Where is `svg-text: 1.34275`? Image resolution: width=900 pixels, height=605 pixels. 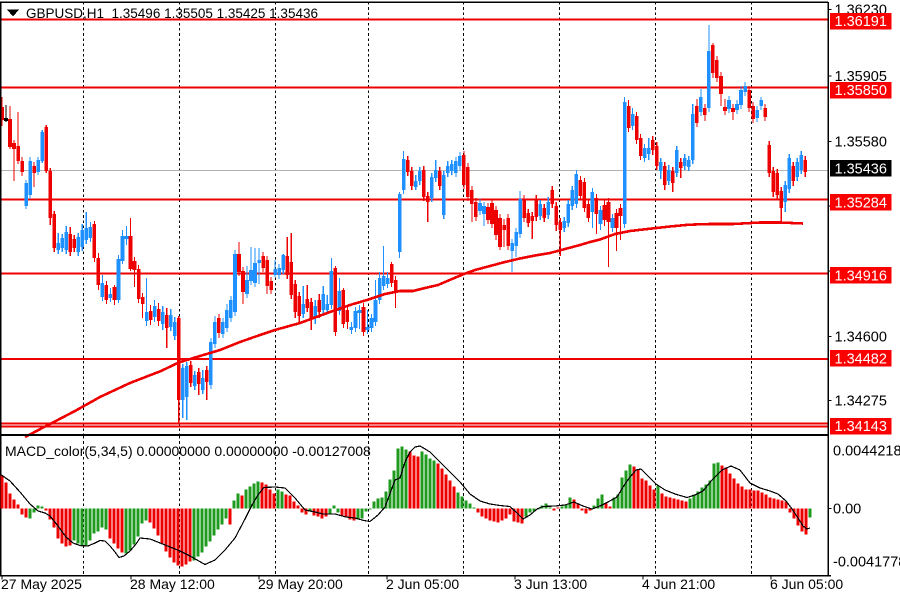 svg-text: 1.34275 is located at coordinates (861, 402).